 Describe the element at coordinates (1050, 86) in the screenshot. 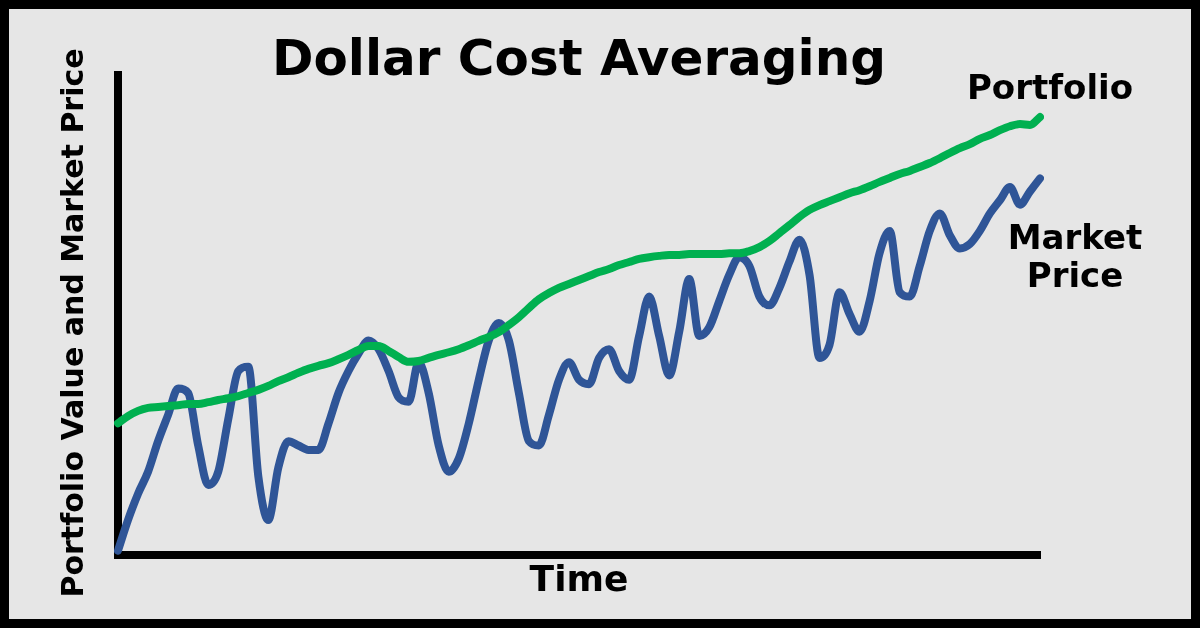

I see `series-label: Portfolio` at that location.